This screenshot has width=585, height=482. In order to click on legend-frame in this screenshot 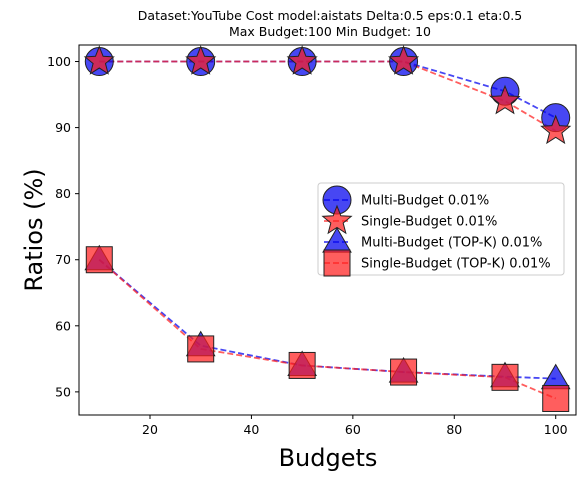, I will do `click(441, 229)`.